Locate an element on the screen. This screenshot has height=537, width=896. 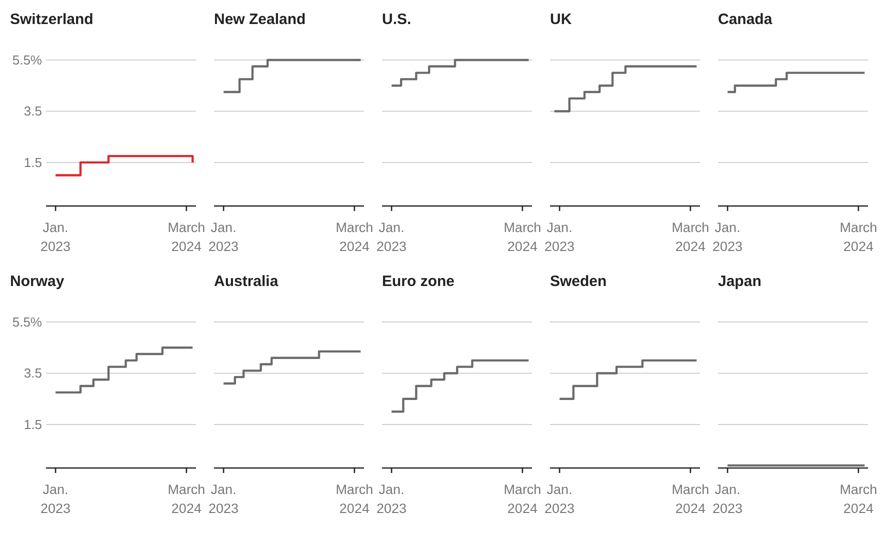
chart-title: UK is located at coordinates (561, 19).